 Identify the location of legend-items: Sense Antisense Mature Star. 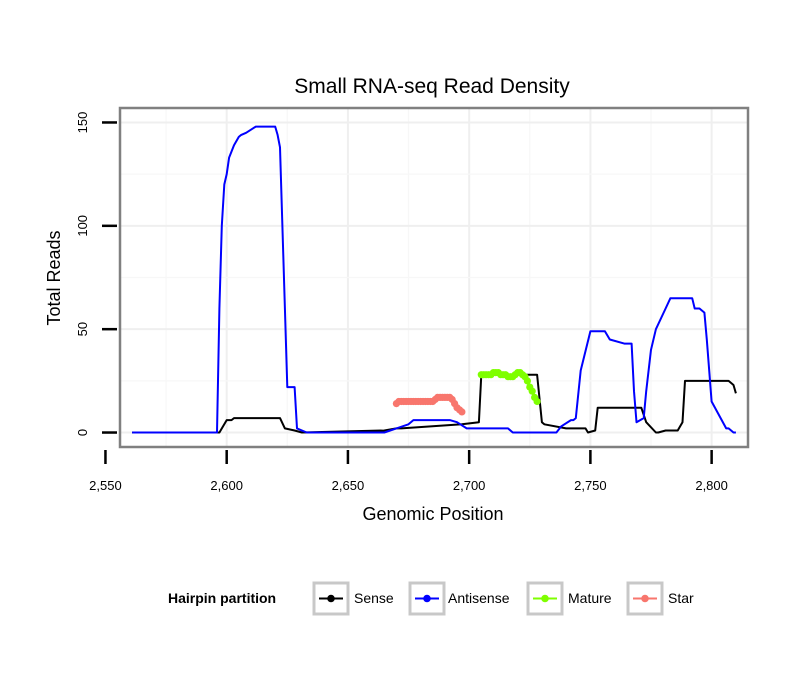
(503, 598).